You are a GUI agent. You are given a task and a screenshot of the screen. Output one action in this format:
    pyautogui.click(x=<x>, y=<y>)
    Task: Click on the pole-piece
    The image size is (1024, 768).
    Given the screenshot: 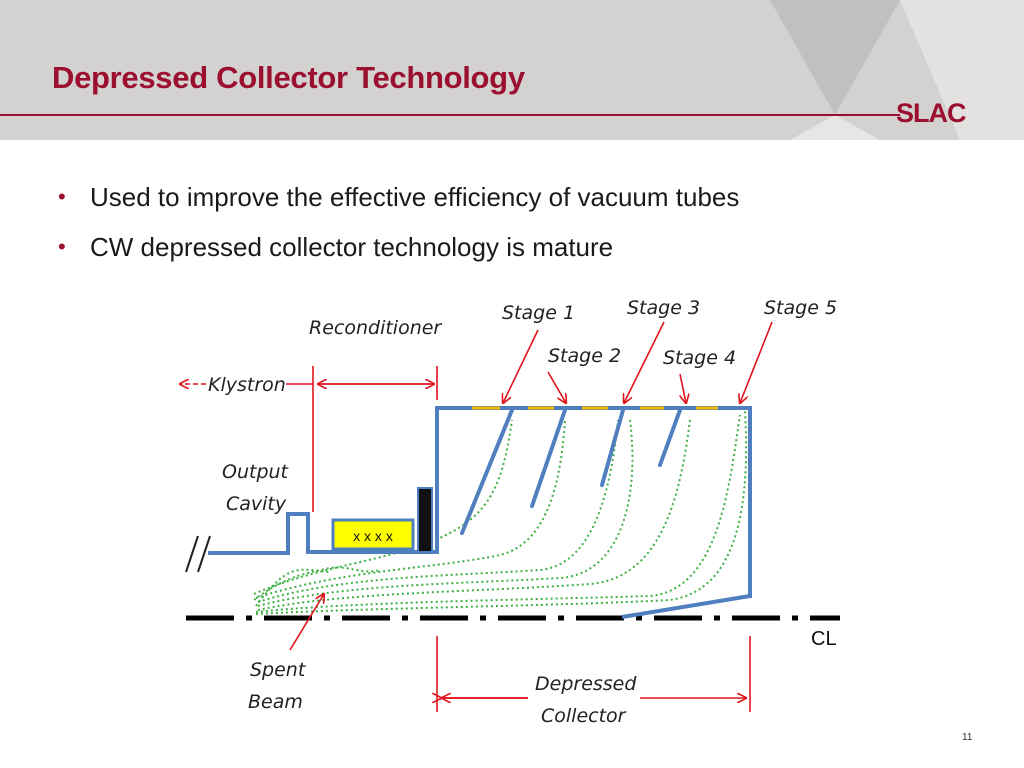 What is the action you would take?
    pyautogui.click(x=425, y=520)
    